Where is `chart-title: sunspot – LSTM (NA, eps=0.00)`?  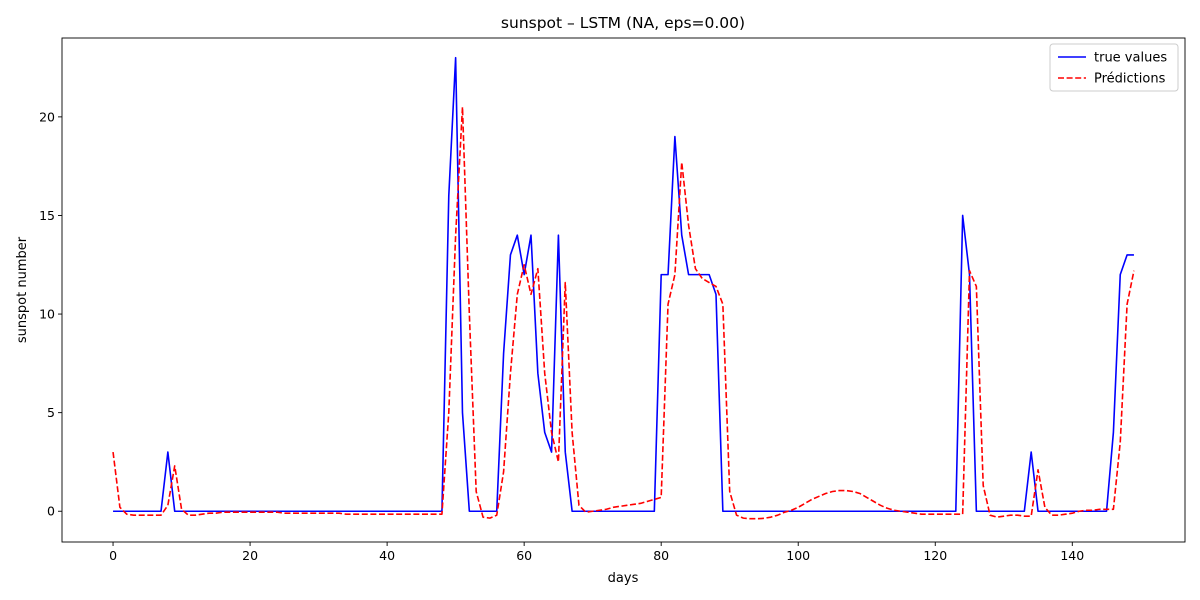 chart-title: sunspot – LSTM (NA, eps=0.00) is located at coordinates (623, 23).